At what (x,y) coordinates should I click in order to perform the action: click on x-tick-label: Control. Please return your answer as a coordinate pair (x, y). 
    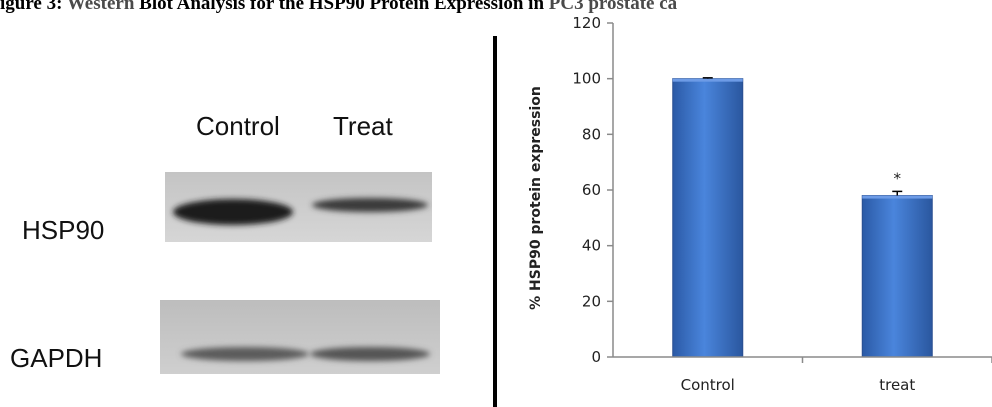
    Looking at the image, I should click on (708, 385).